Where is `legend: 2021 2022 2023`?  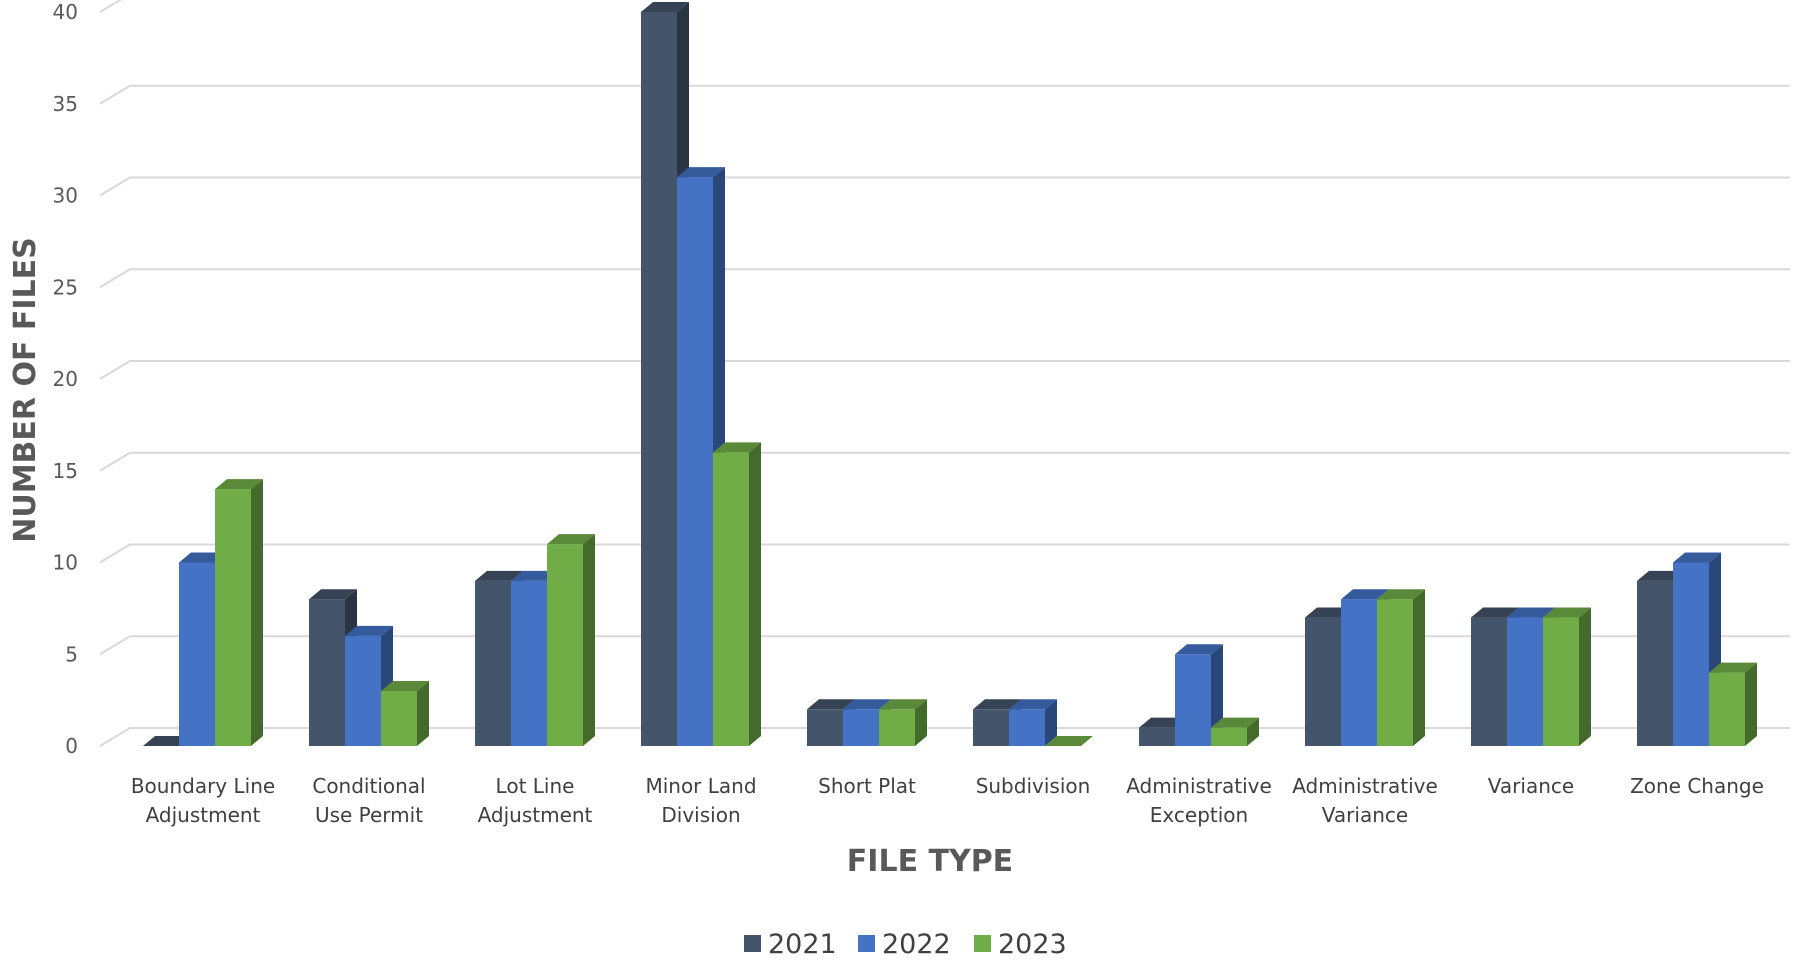 legend: 2021 2022 2023 is located at coordinates (905, 944).